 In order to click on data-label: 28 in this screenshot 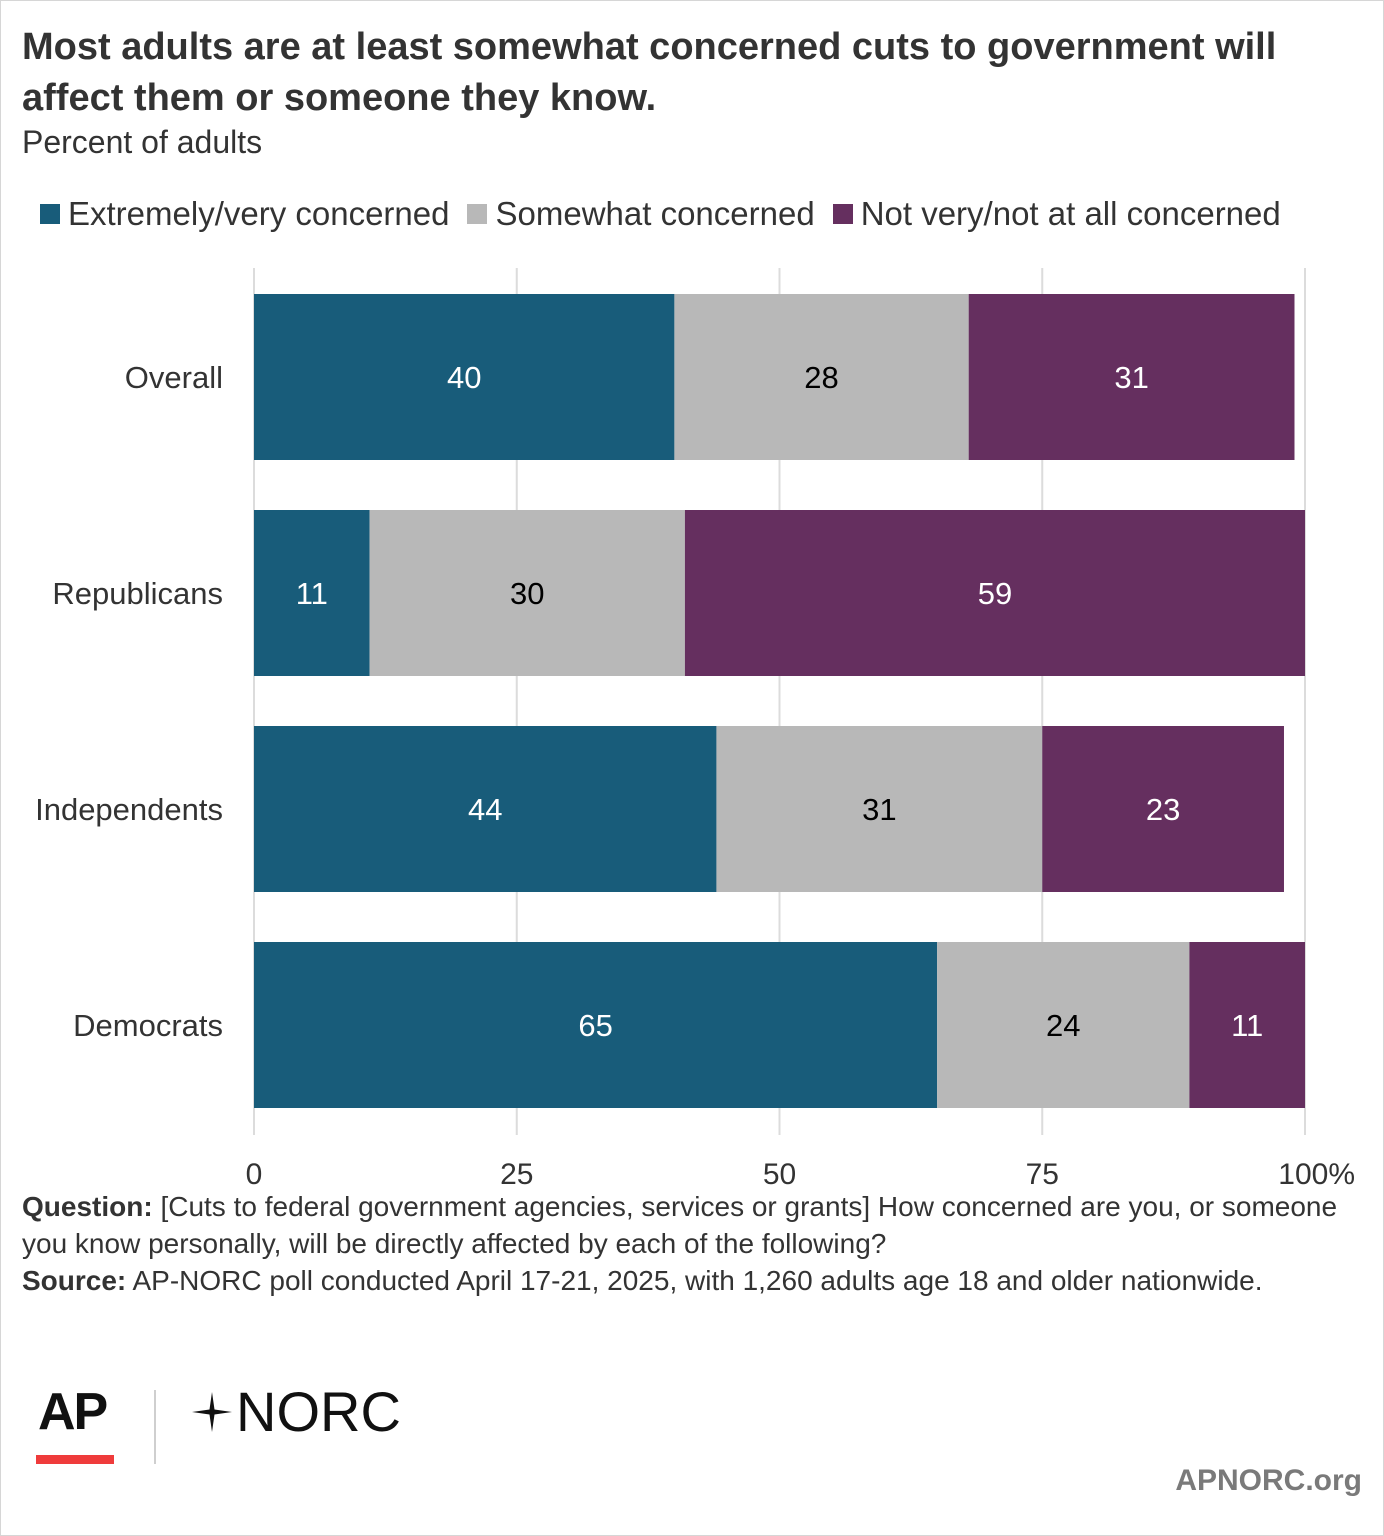, I will do `click(821, 377)`.